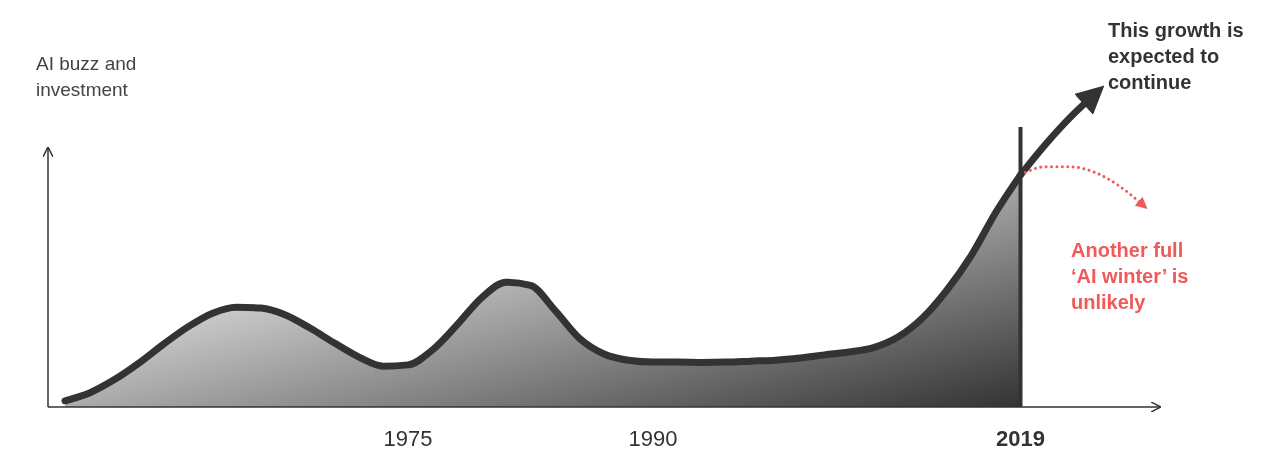 Image resolution: width=1275 pixels, height=455 pixels. I want to click on x-tick-label: 1990, so click(653, 438).